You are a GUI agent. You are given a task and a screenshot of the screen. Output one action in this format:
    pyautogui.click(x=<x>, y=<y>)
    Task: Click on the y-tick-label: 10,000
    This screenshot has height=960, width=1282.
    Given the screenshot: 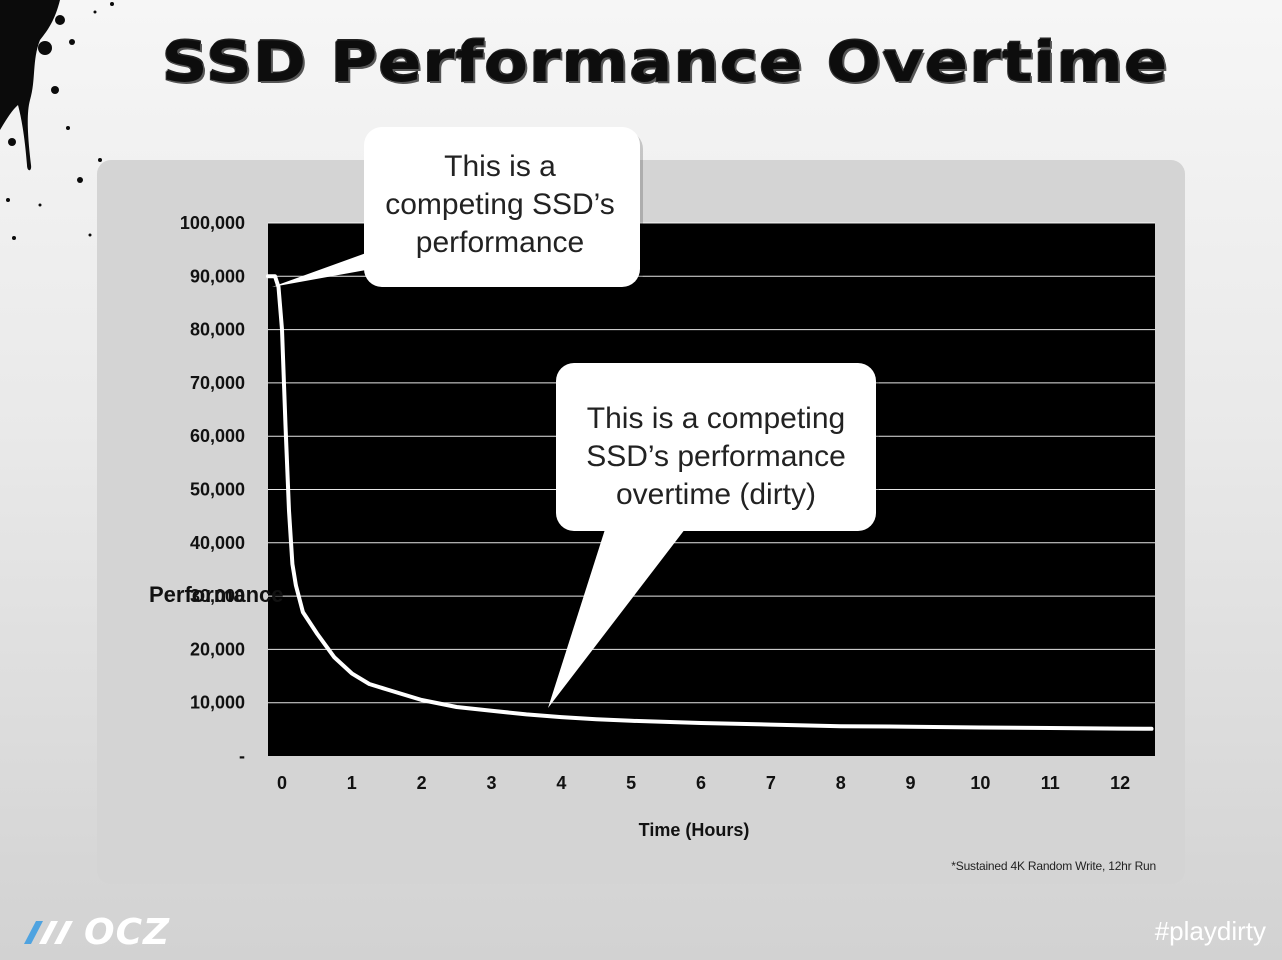 What is the action you would take?
    pyautogui.click(x=217, y=703)
    